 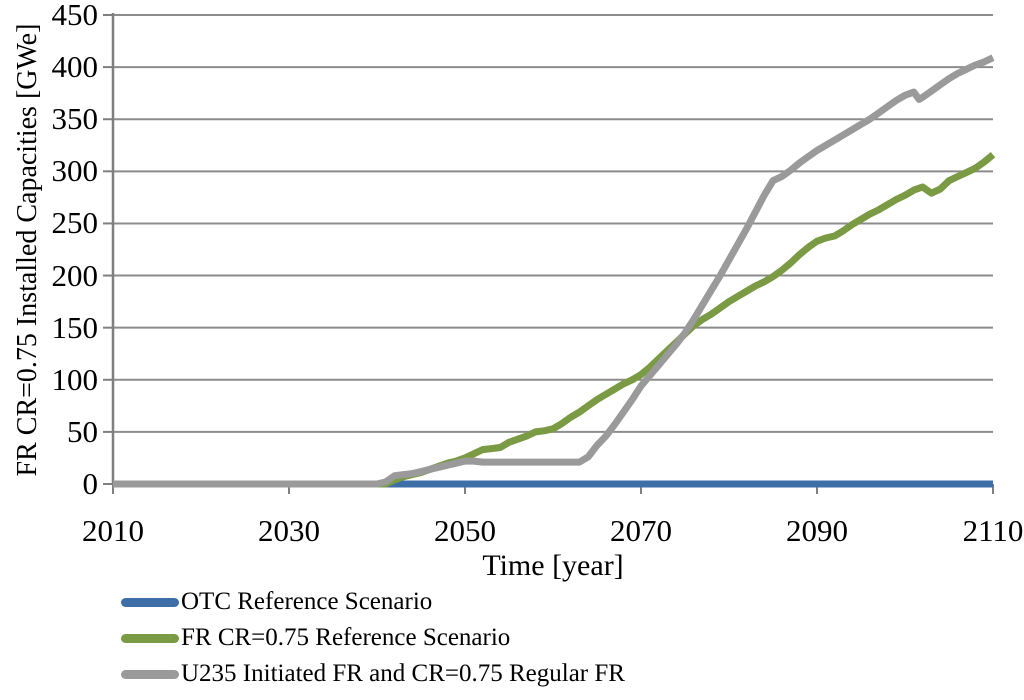 I want to click on legend-label-u235: U235 Initiated FR and CR=0.75 Regular FR, so click(x=403, y=673).